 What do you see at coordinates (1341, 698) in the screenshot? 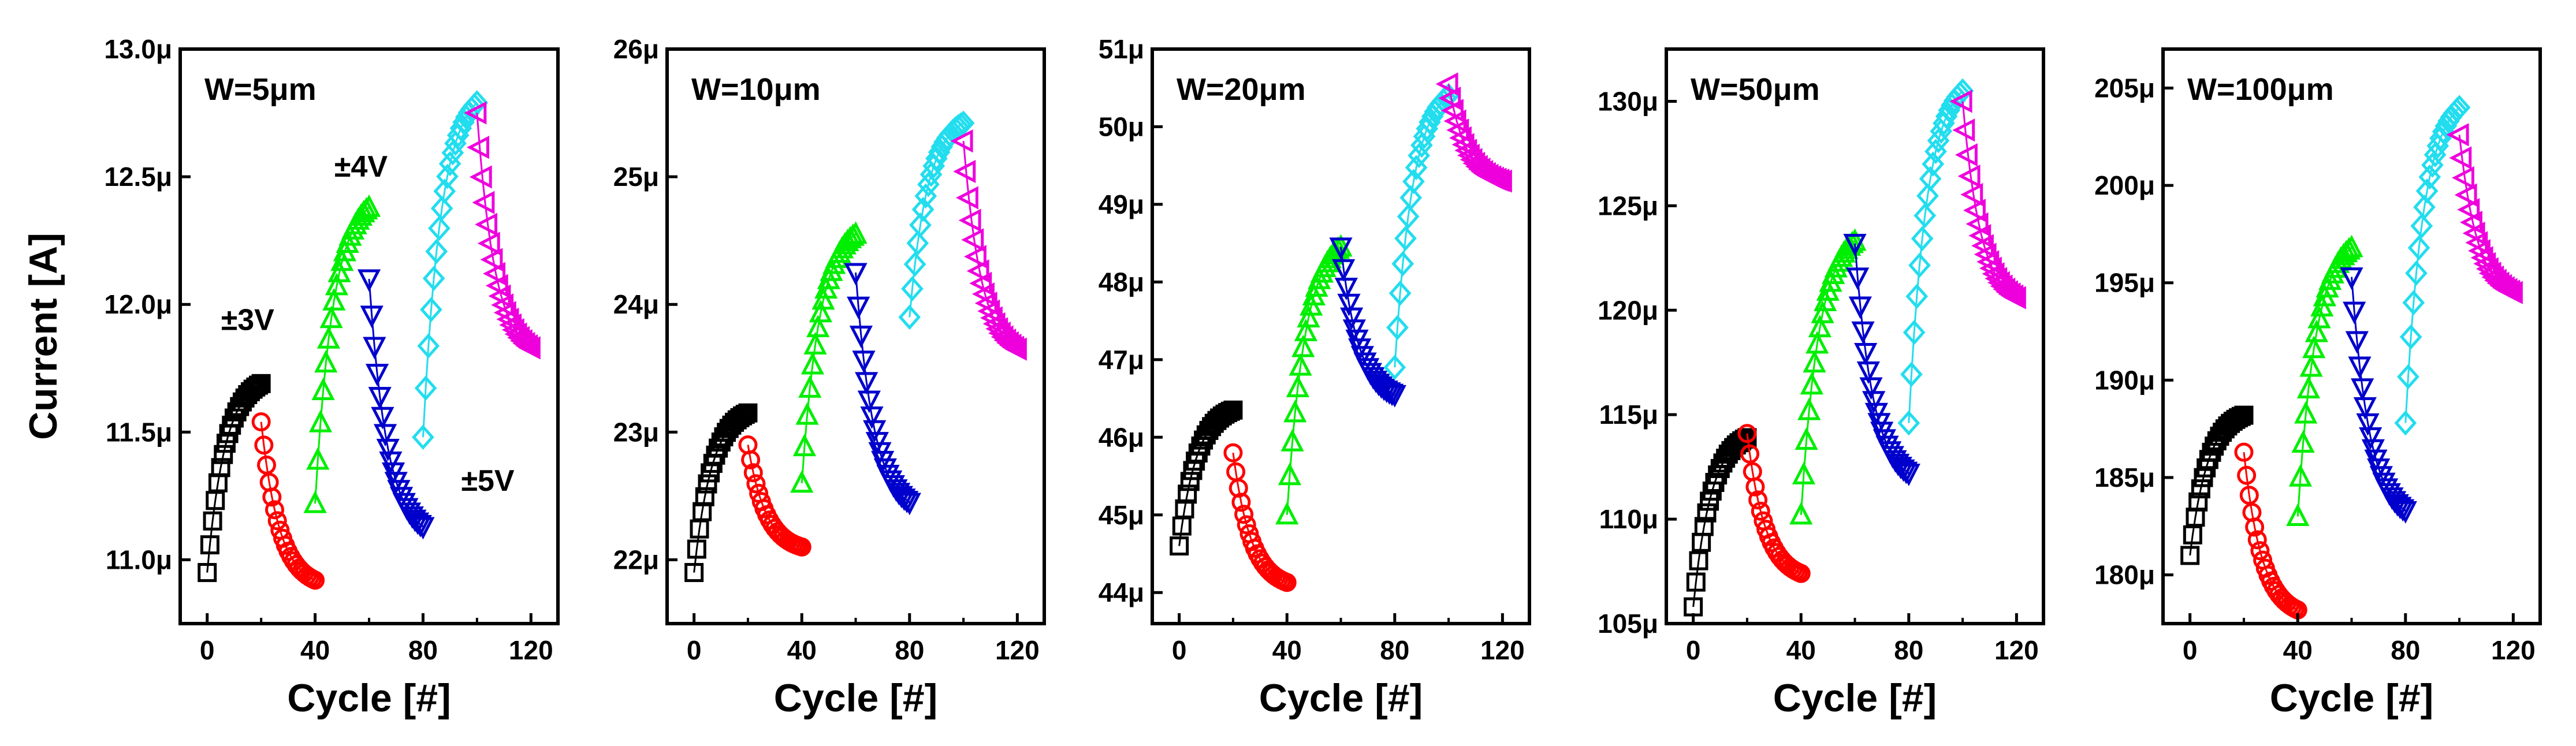
I see `x-axis-title: Cycle [#]` at bounding box center [1341, 698].